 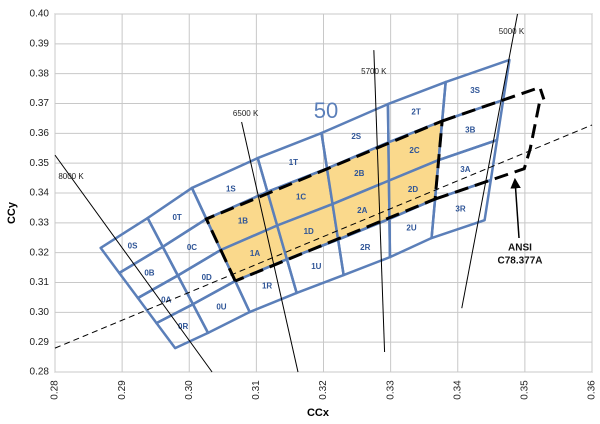 What do you see at coordinates (519, 261) in the screenshot?
I see `annotation: C78.377A` at bounding box center [519, 261].